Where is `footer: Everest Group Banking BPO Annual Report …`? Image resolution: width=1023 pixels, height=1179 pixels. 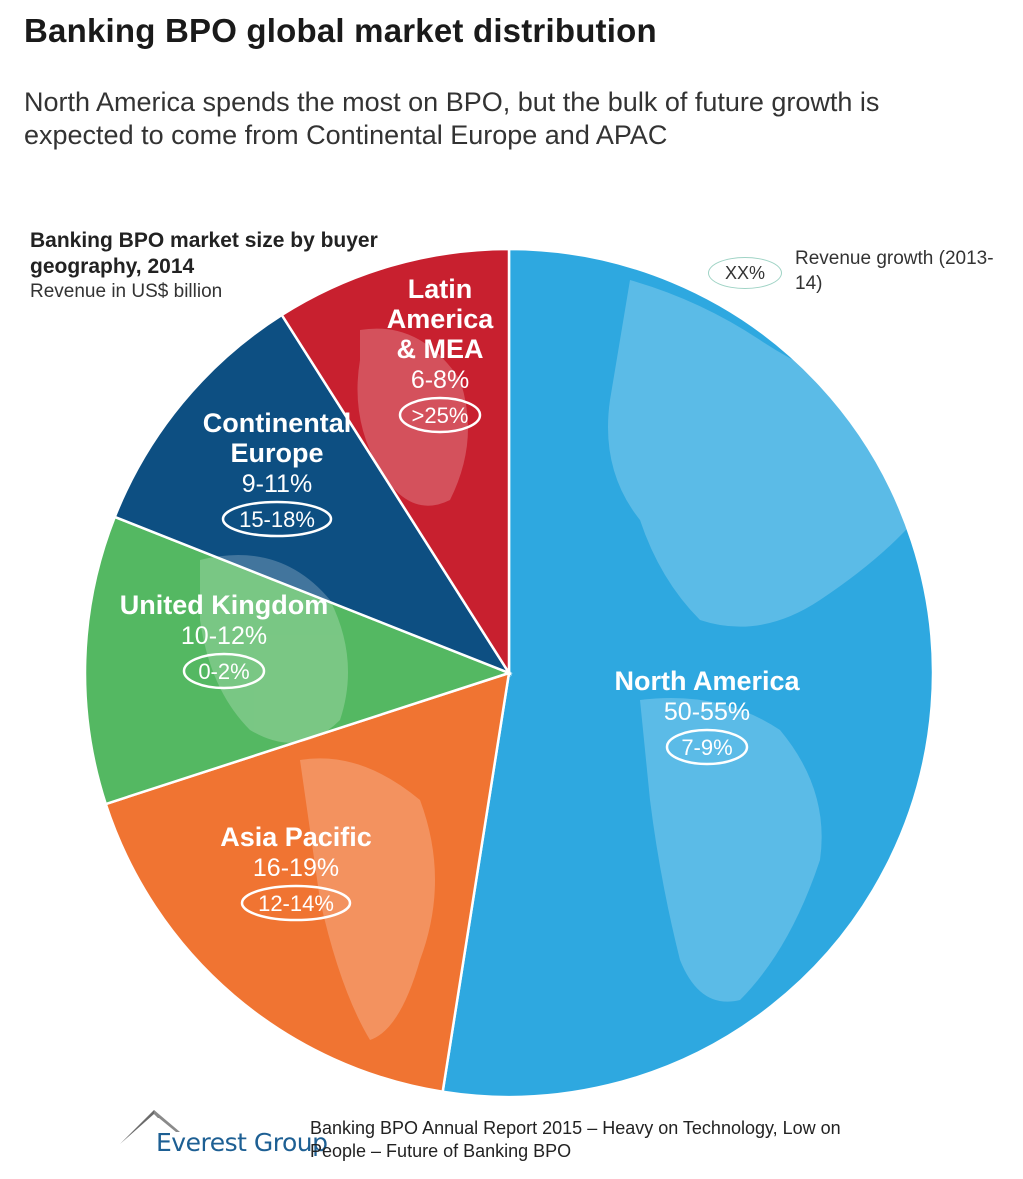
footer: Everest Group Banking BPO Annual Report … is located at coordinates (498, 1137).